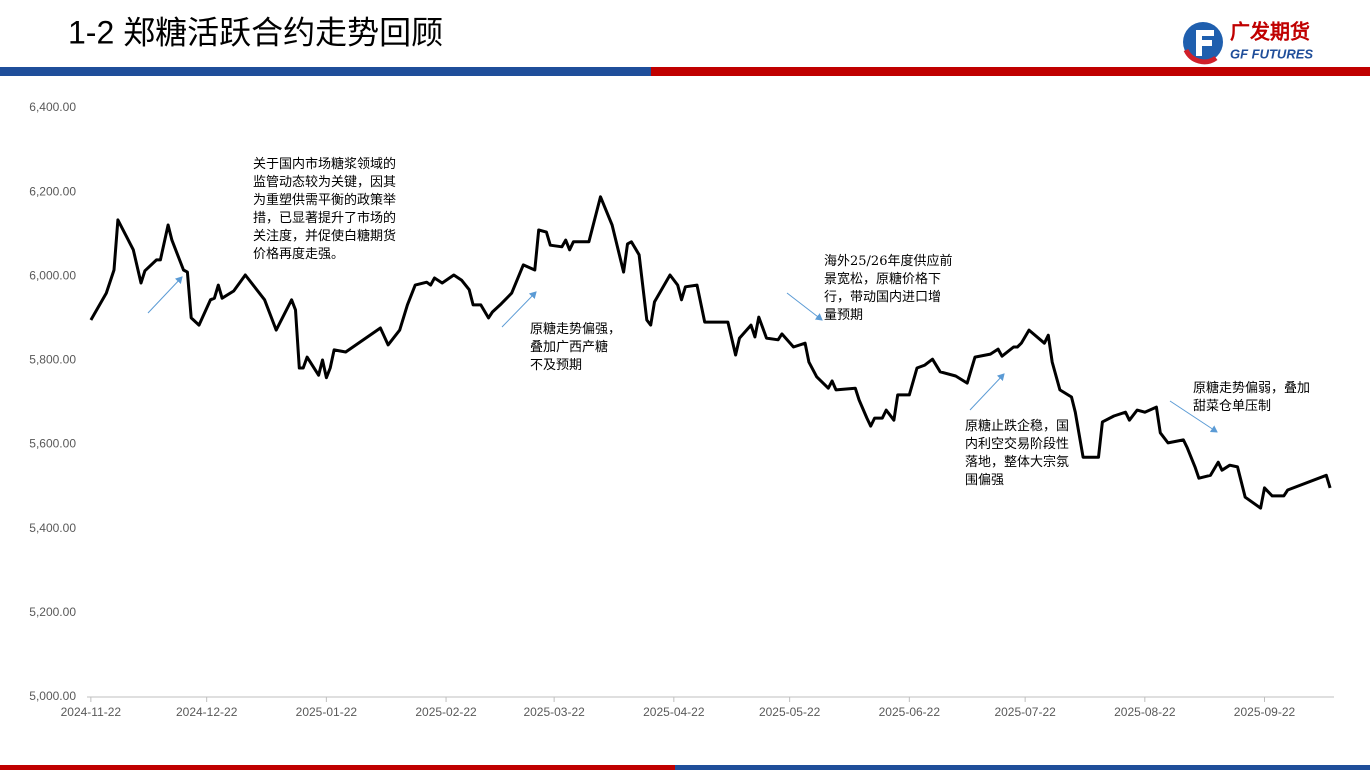  What do you see at coordinates (324, 200) in the screenshot?
I see `annotation-line: 为重塑供需平衡的政策举` at bounding box center [324, 200].